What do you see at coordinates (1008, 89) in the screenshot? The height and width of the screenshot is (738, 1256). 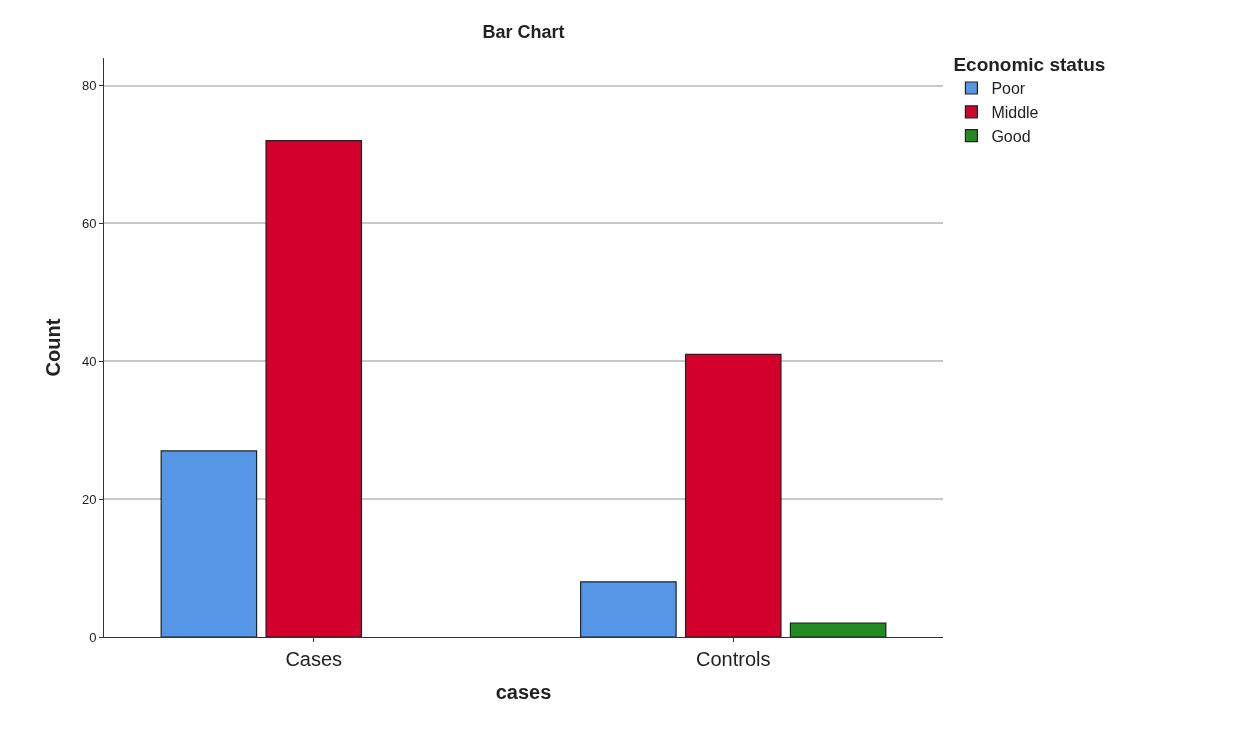 I see `legend-label: Poor` at bounding box center [1008, 89].